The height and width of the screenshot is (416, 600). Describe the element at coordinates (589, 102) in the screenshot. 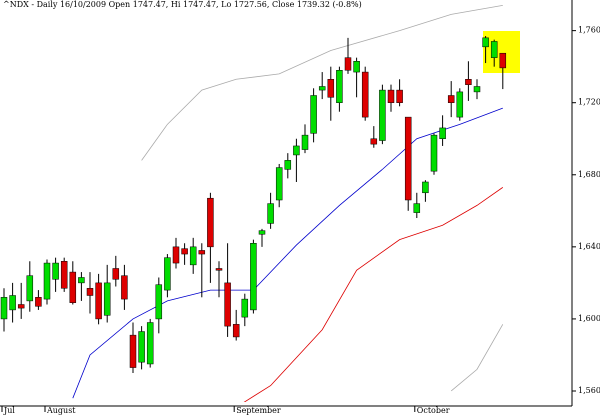

I see `y-tick-label: 1,720.00` at that location.